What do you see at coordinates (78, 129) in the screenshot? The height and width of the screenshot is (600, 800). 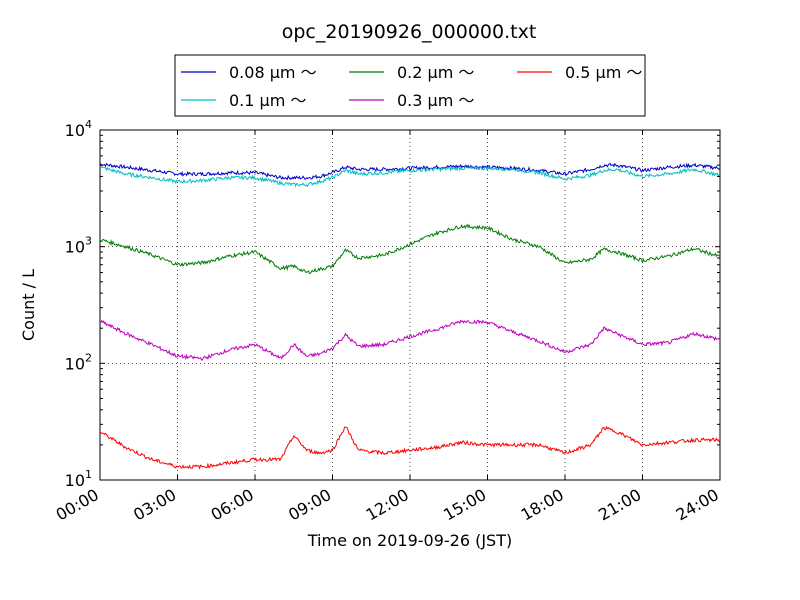 I see `y-tick-label: 10⁴` at bounding box center [78, 129].